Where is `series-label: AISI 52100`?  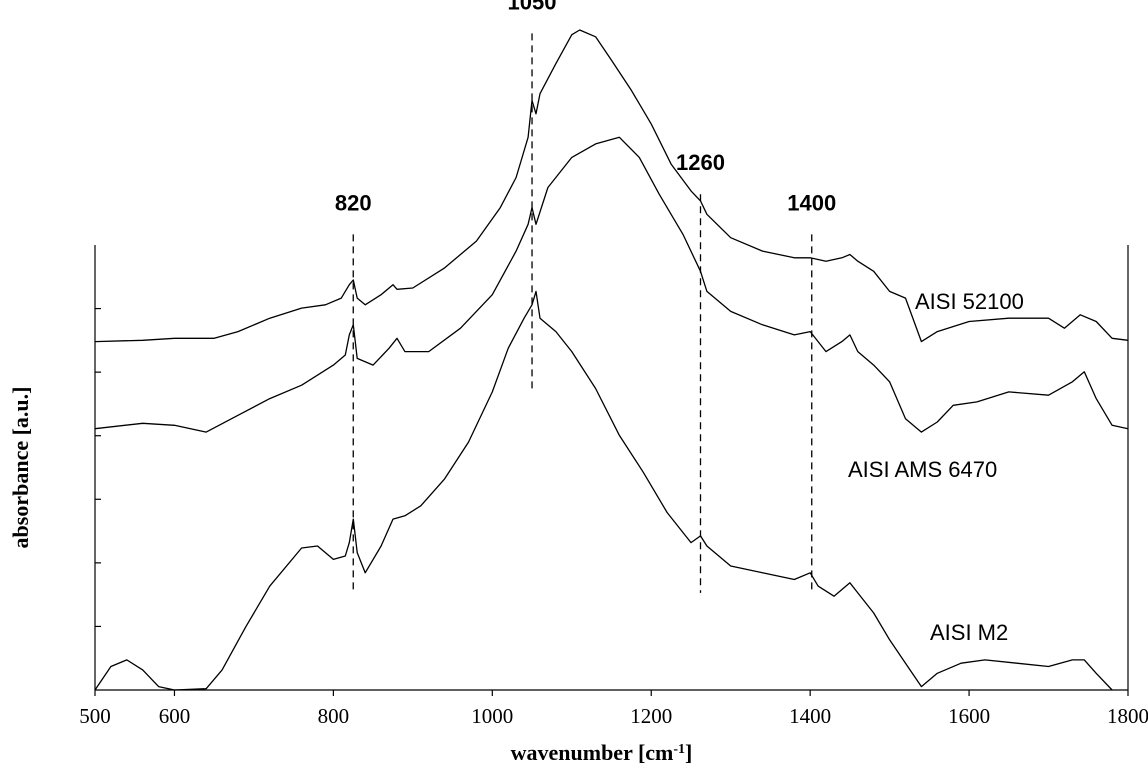 series-label: AISI 52100 is located at coordinates (969, 301).